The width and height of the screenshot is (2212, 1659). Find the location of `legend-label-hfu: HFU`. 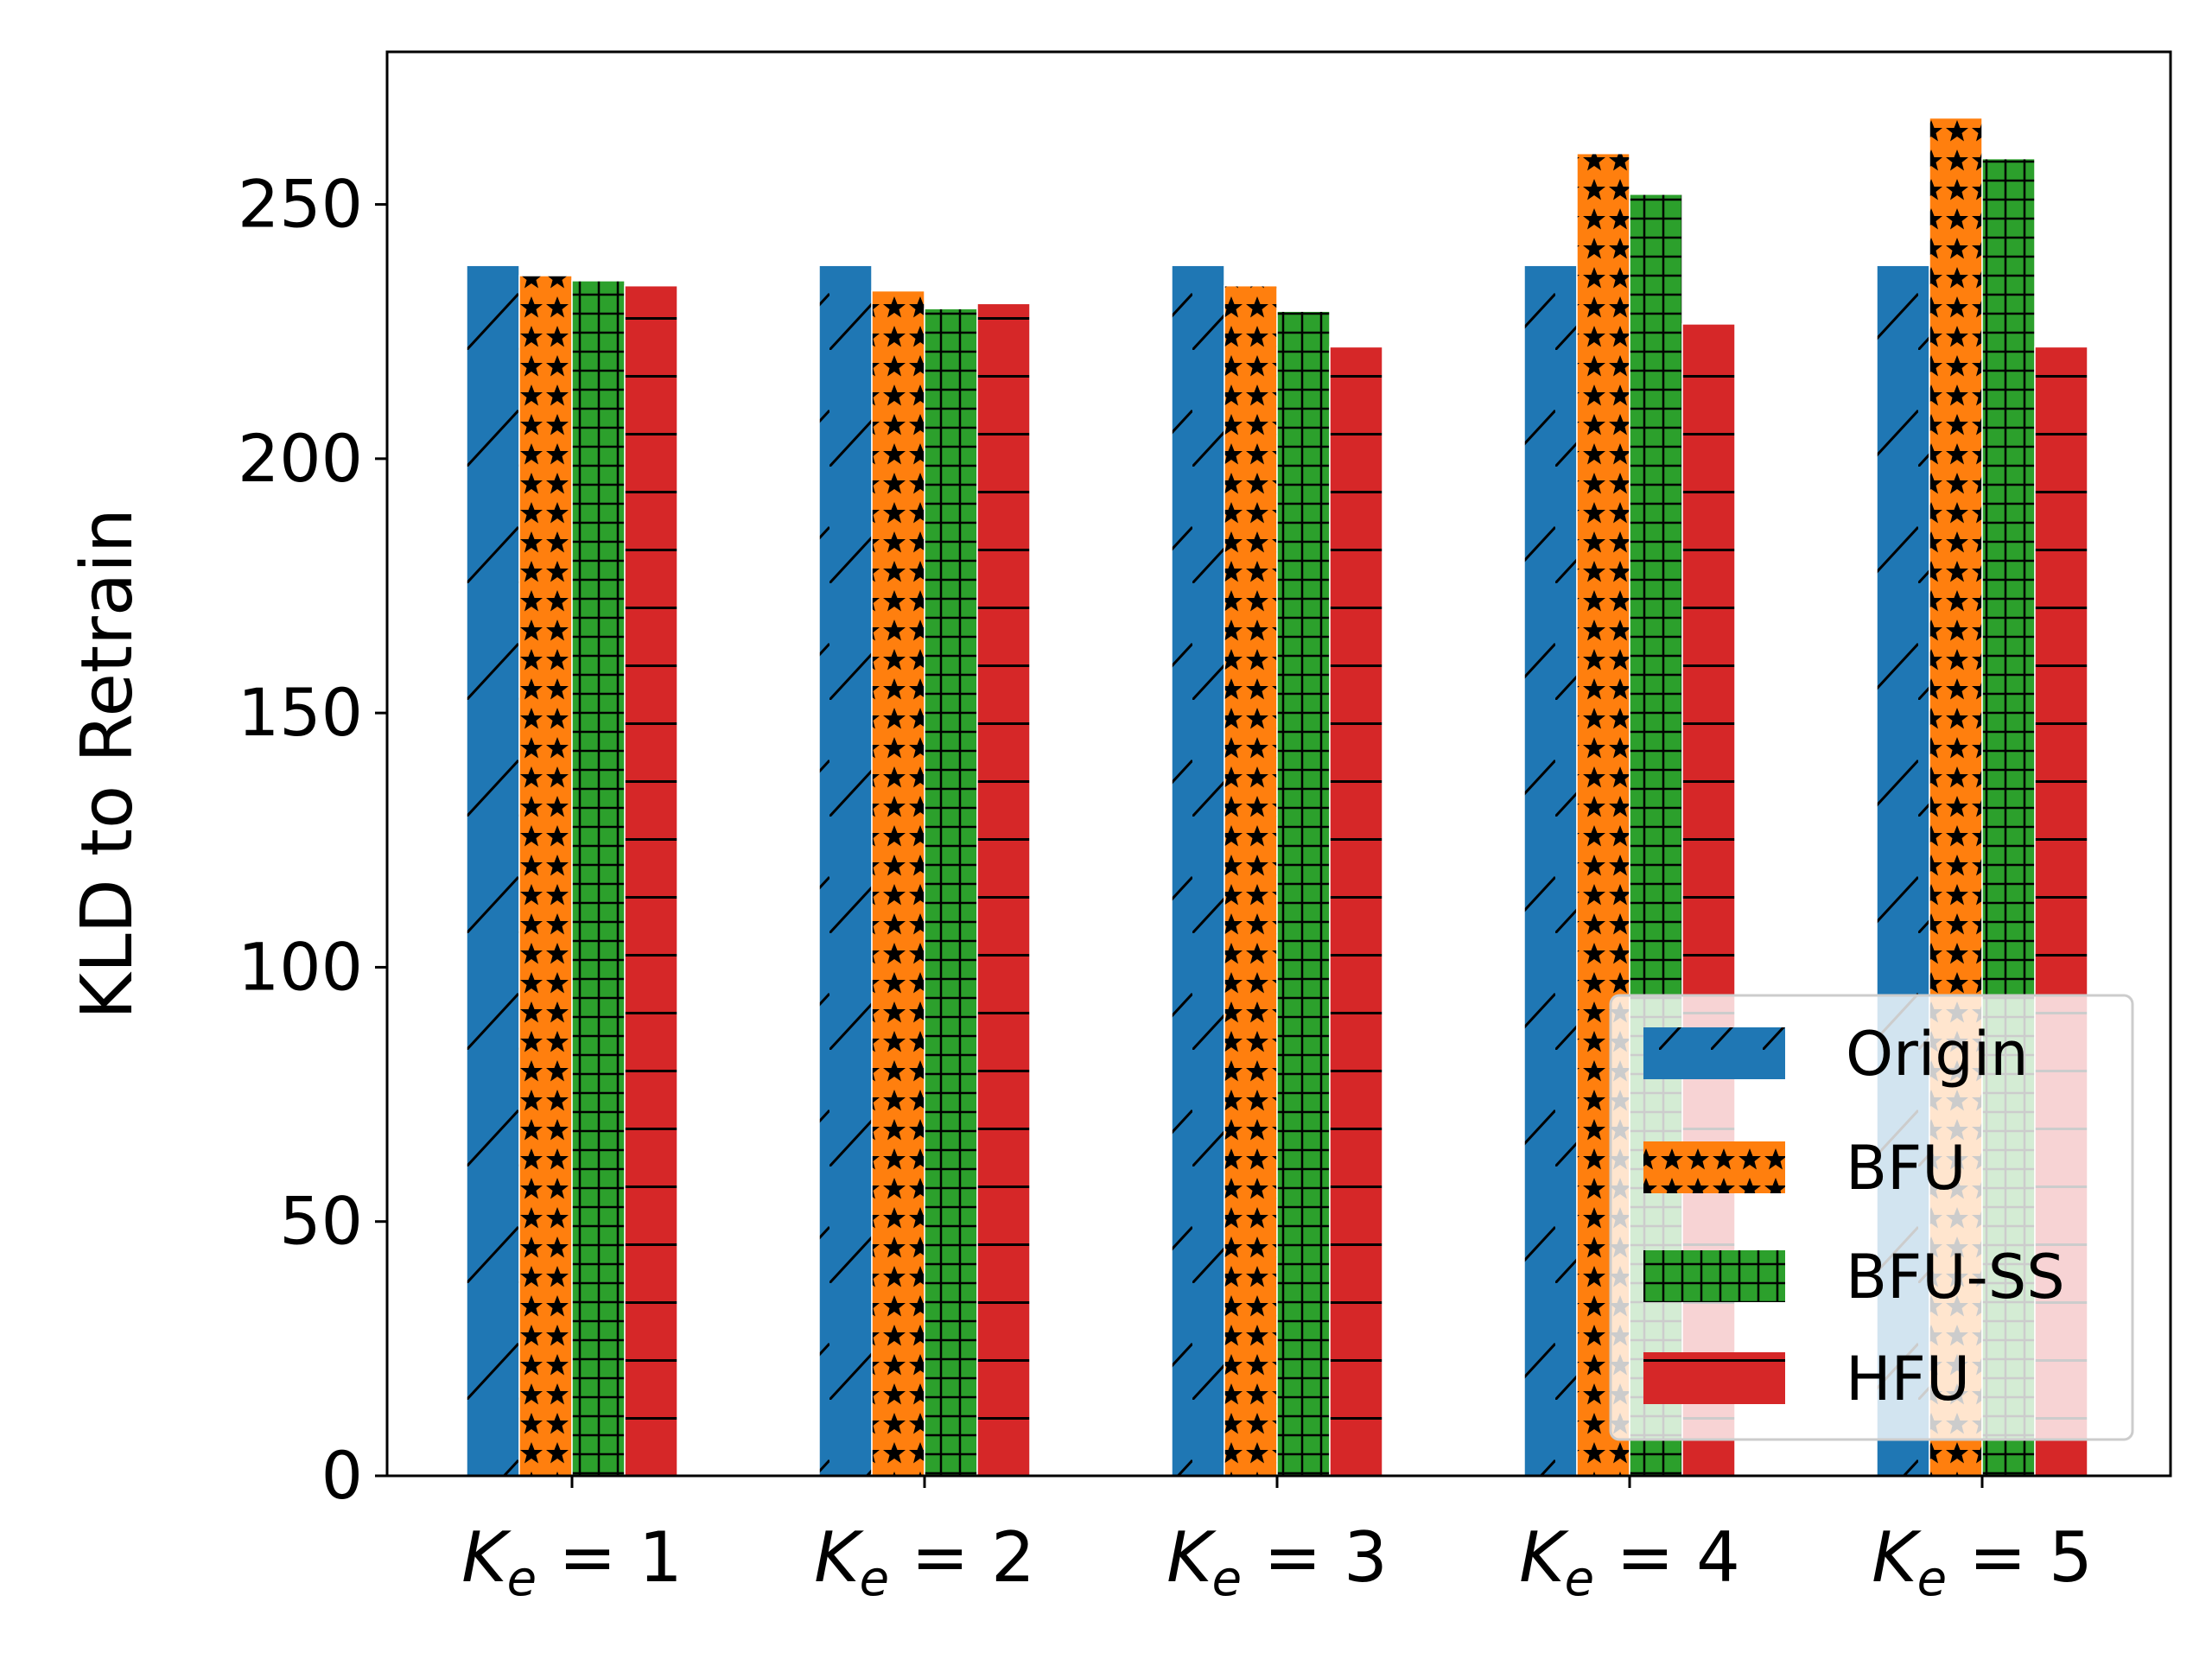

legend-label-hfu: HFU is located at coordinates (1908, 1379).